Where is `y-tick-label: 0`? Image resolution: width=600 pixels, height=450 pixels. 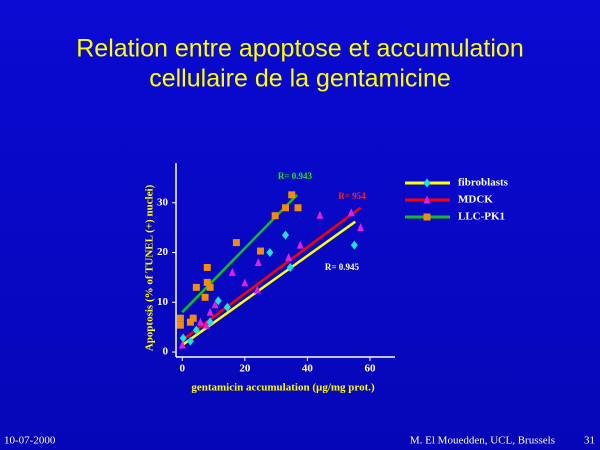 y-tick-label: 0 is located at coordinates (166, 352).